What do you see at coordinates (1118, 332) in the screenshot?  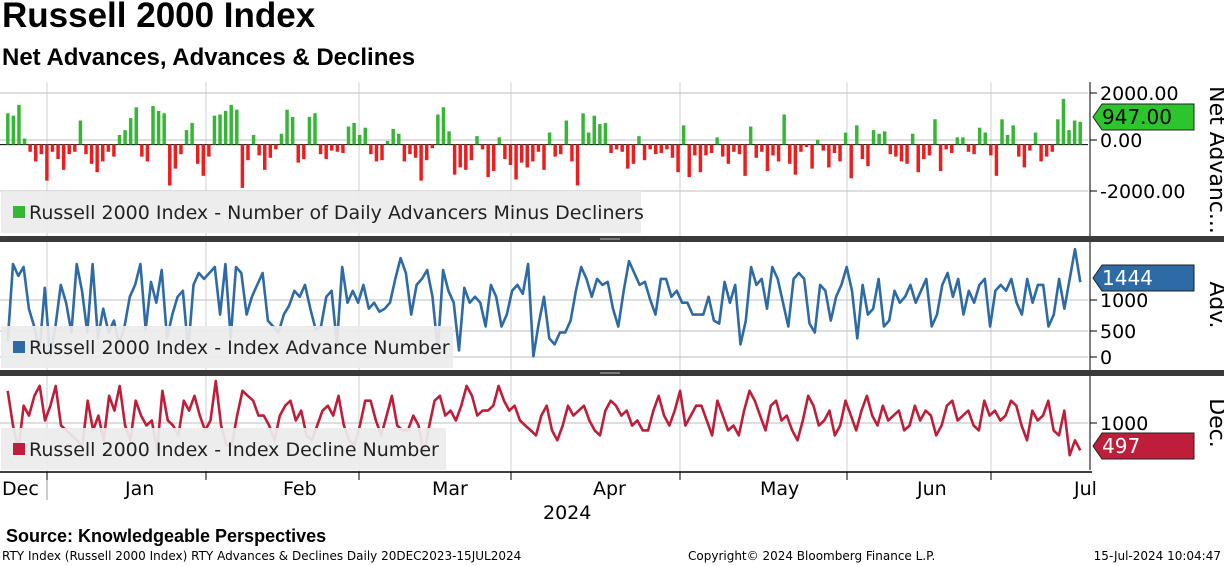 I see `y-tick-label-1-1: 500` at bounding box center [1118, 332].